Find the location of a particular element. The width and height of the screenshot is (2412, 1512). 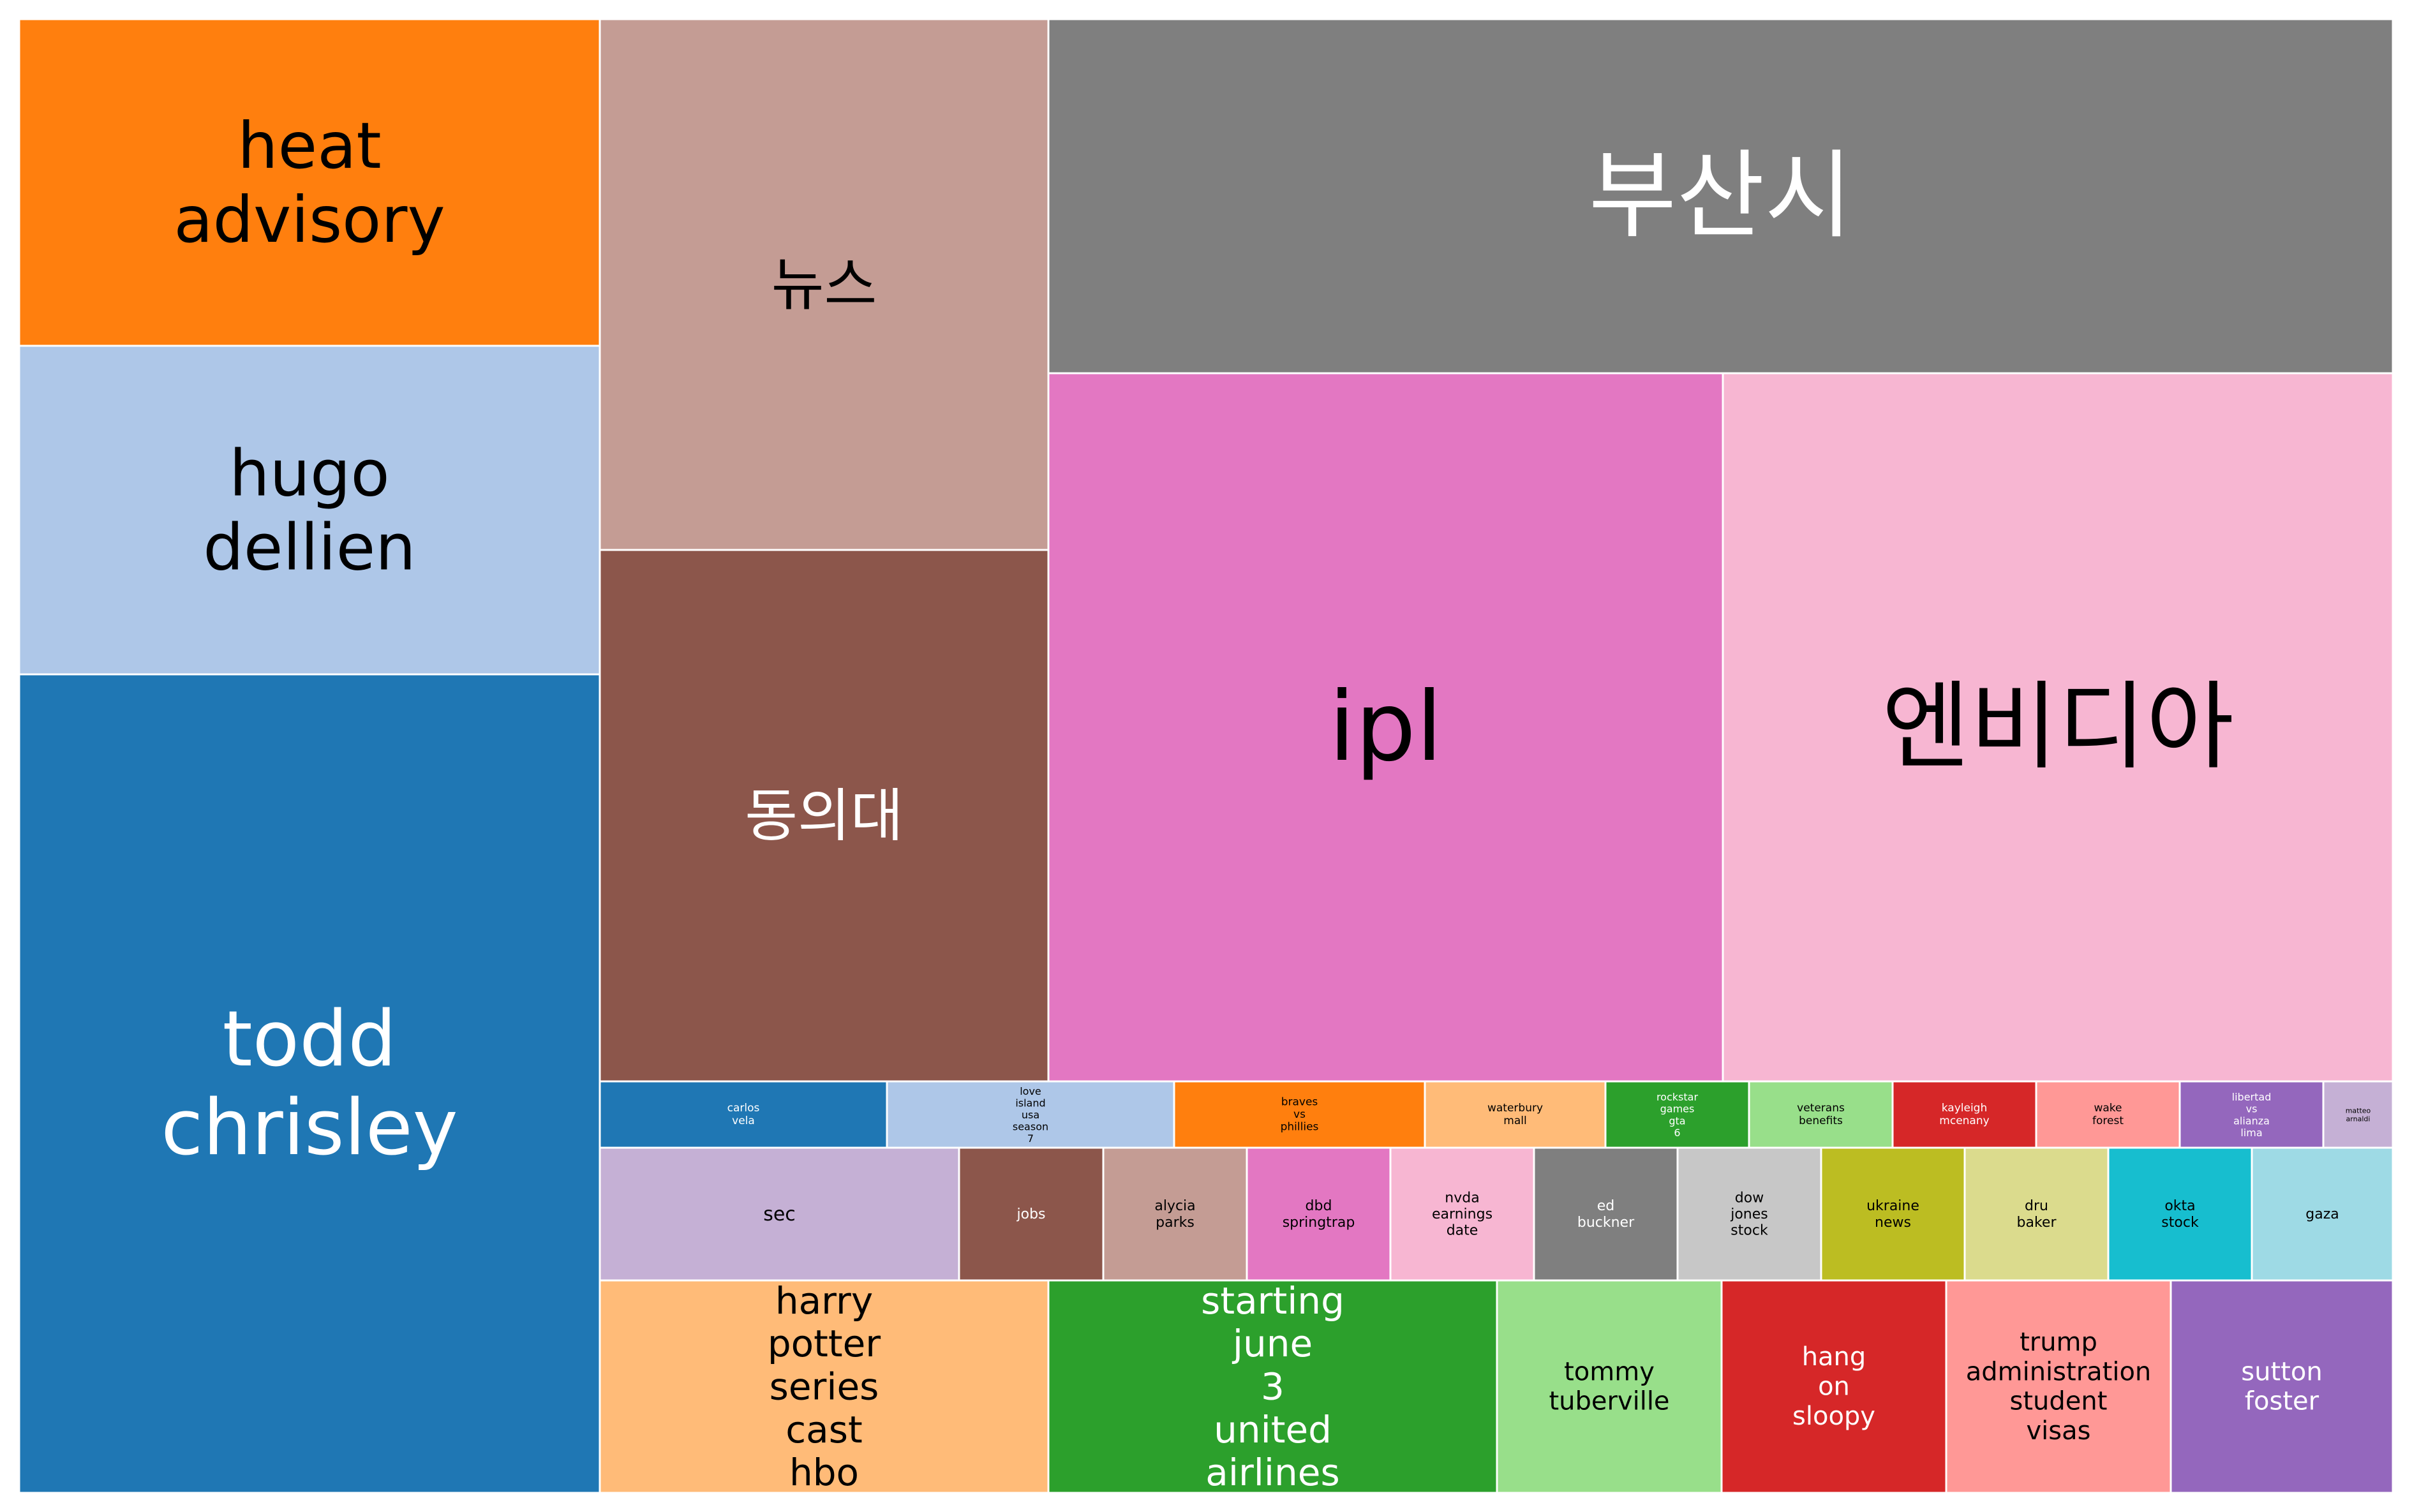

treemap-tile-label: okta stock is located at coordinates (2180, 1214).